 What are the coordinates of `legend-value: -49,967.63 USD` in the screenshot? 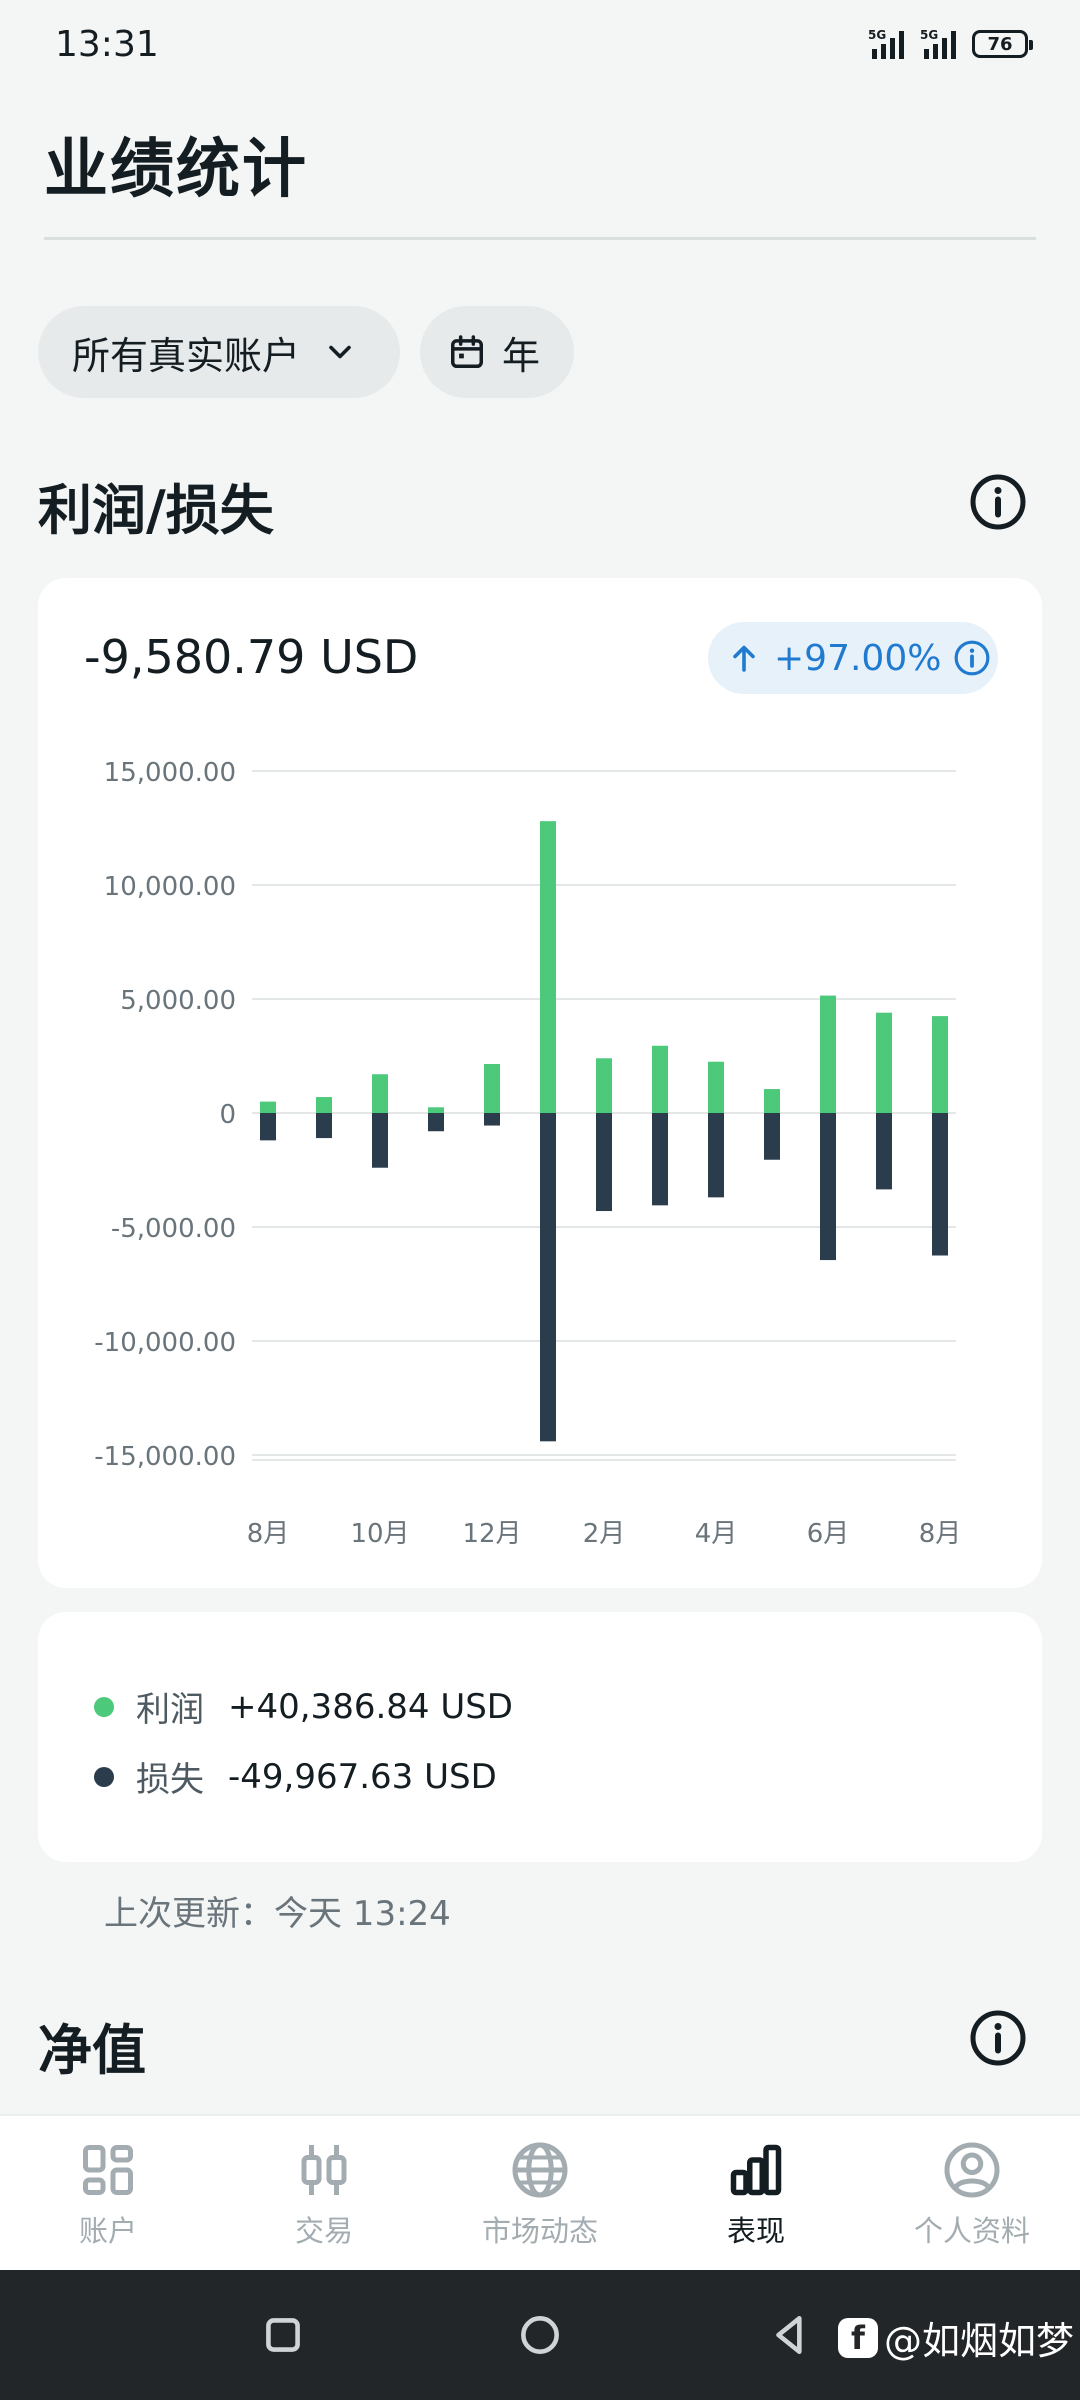 It's located at (362, 1776).